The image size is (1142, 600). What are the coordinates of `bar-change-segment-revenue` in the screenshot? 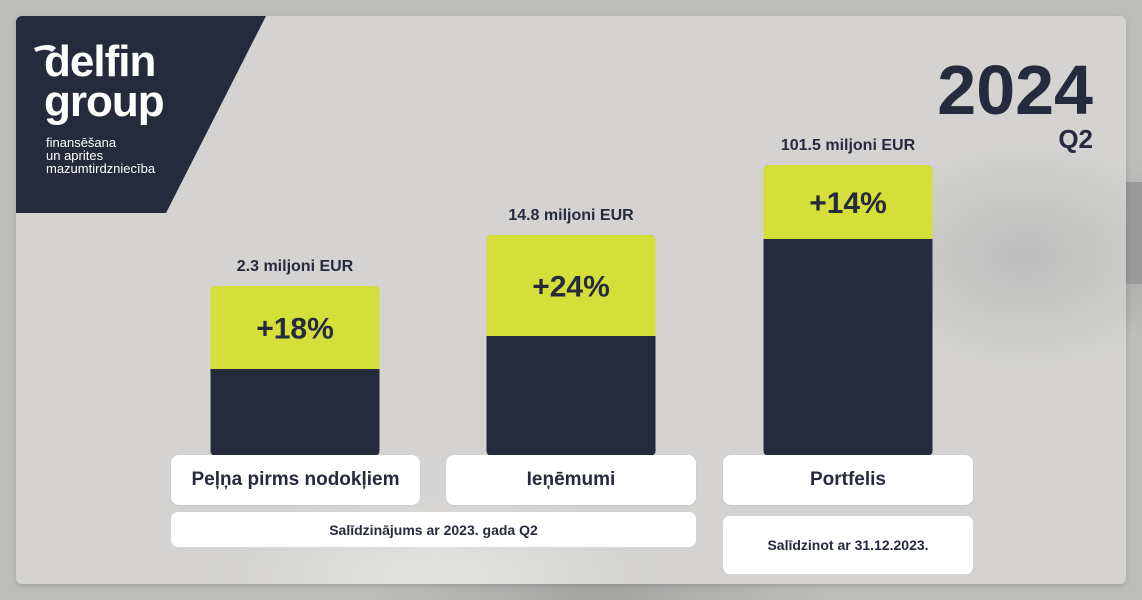 It's located at (571, 285).